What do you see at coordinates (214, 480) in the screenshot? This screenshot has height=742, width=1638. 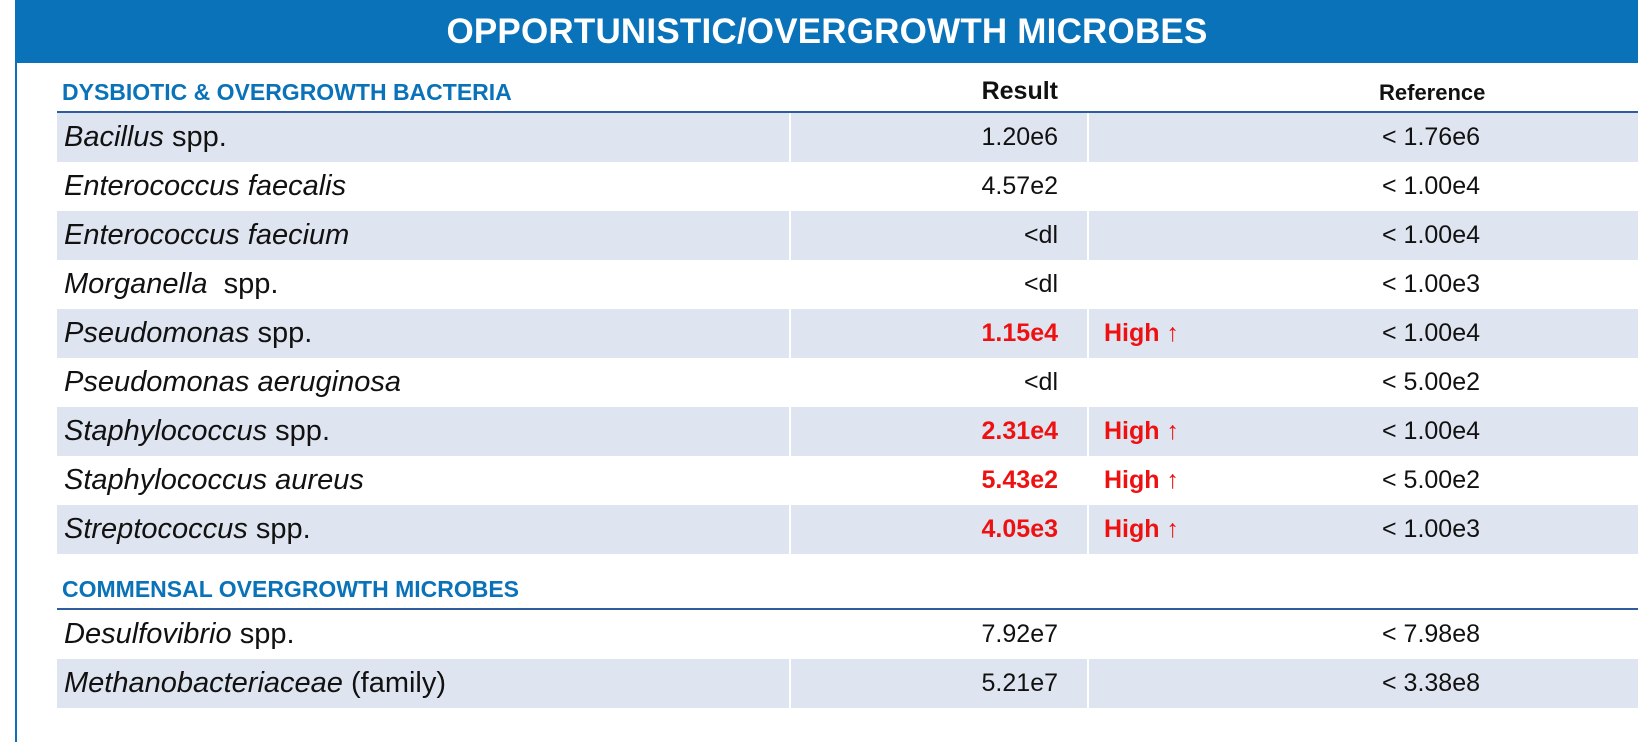 I see `organism-name: Staphylococcus aureus` at bounding box center [214, 480].